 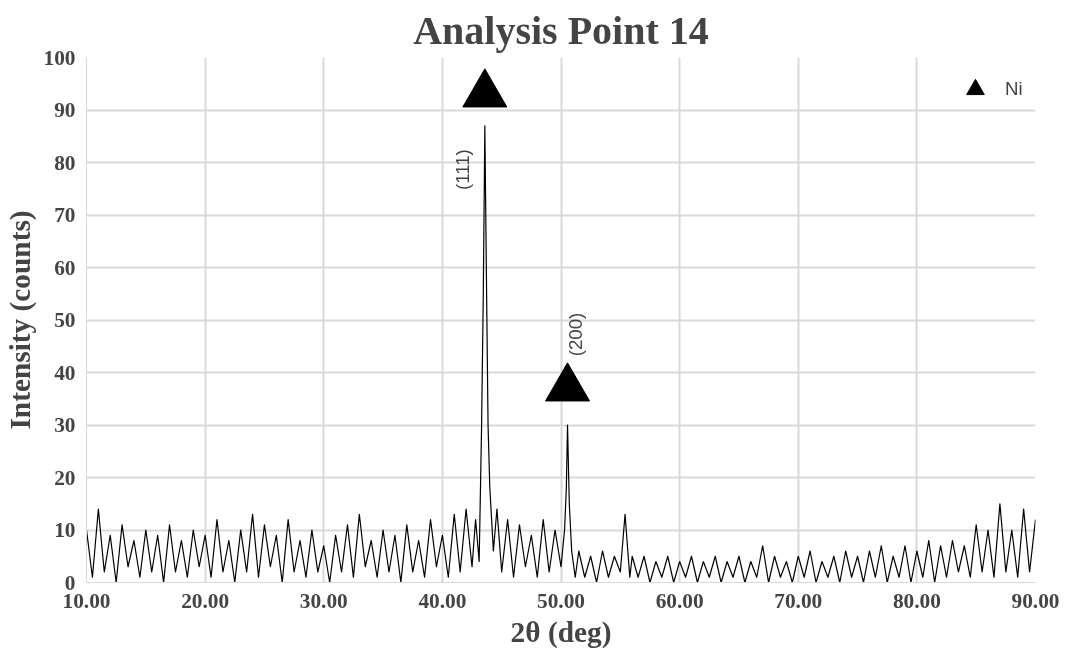 I want to click on y-tick-label: 10, so click(x=65, y=530).